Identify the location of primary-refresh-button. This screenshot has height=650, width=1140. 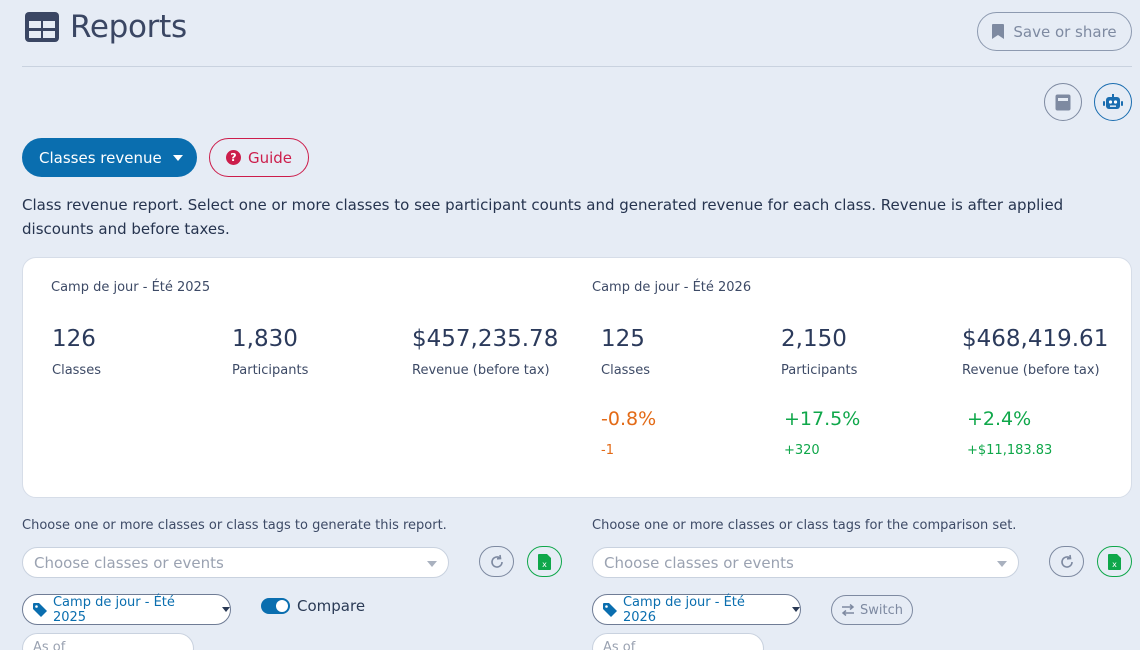
(496, 561).